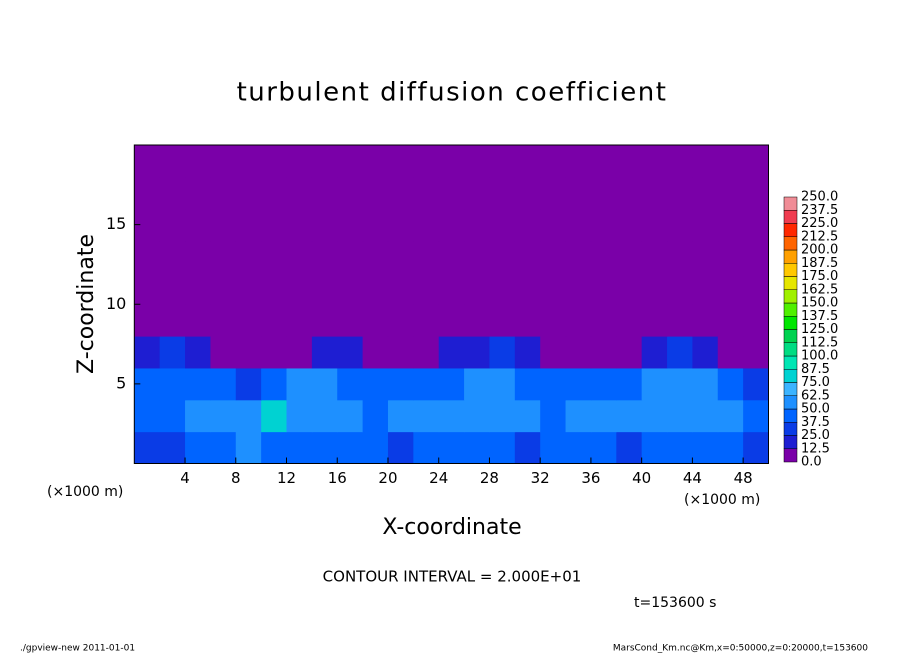 The height and width of the screenshot is (654, 904). What do you see at coordinates (815, 395) in the screenshot?
I see `colorbar-label: 62.5` at bounding box center [815, 395].